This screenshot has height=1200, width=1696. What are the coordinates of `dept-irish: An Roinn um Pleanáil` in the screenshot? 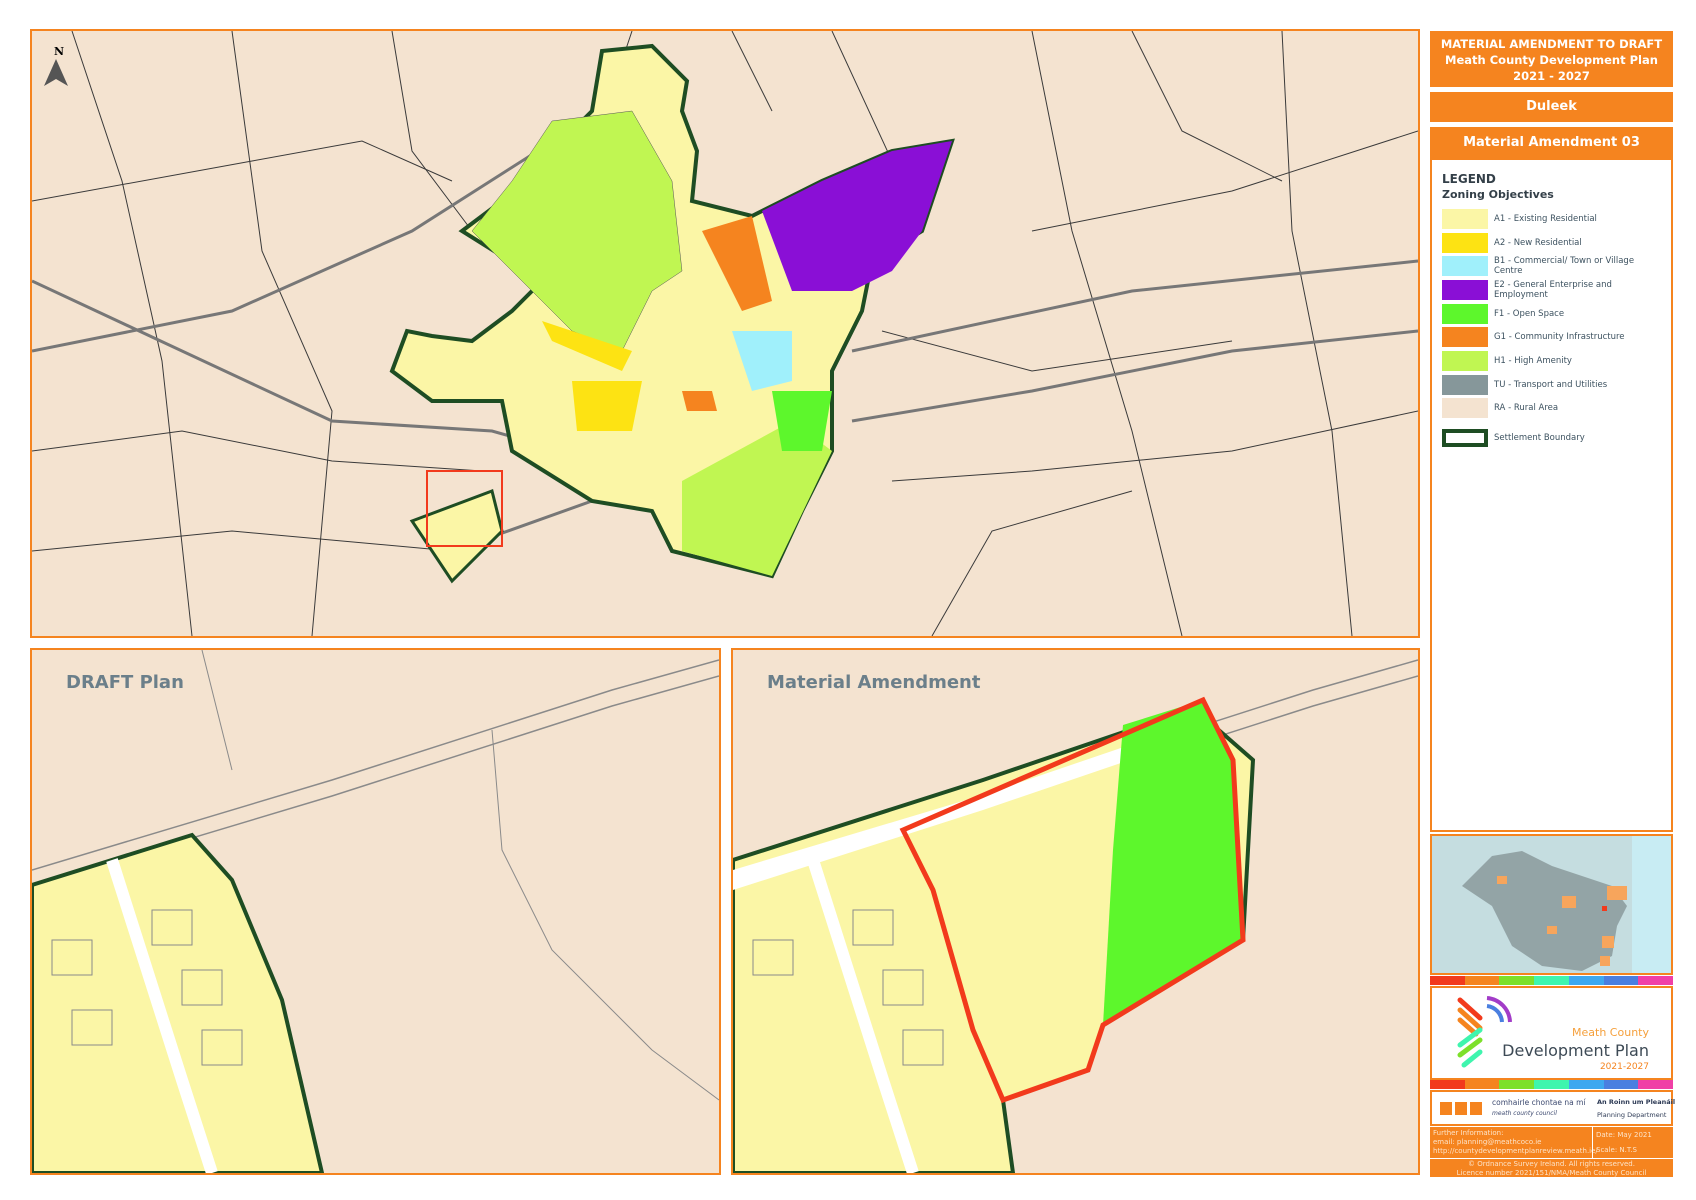 It's located at (1636, 1102).